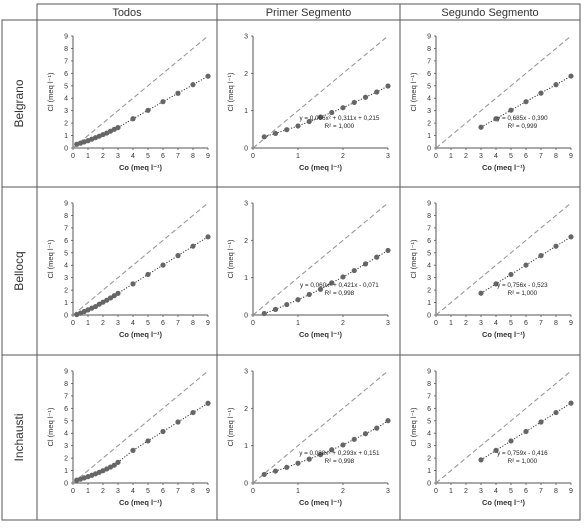 The height and width of the screenshot is (529, 585). I want to click on column-header: Primer Segmento, so click(309, 13).